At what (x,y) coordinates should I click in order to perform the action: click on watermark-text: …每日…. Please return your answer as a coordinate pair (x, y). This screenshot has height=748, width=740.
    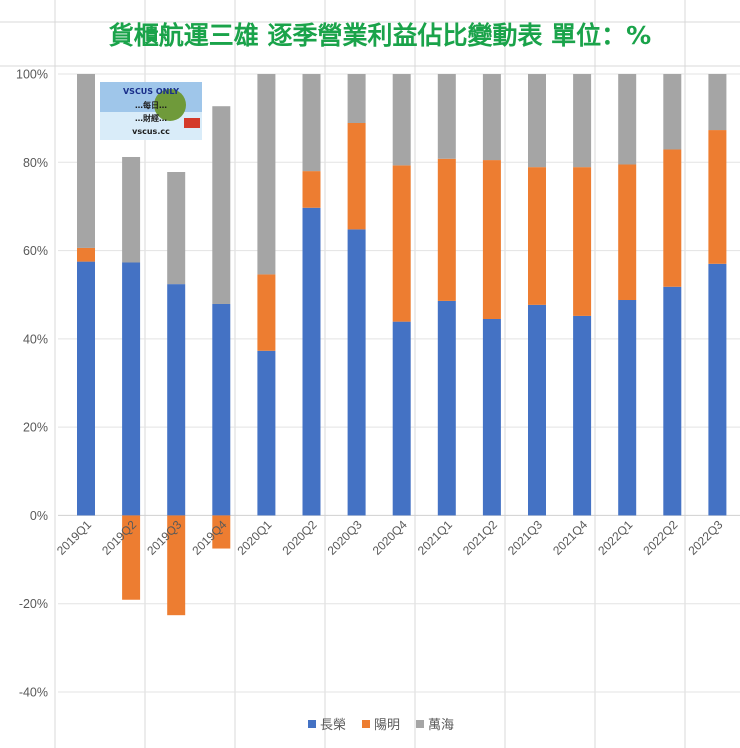
    Looking at the image, I should click on (151, 105).